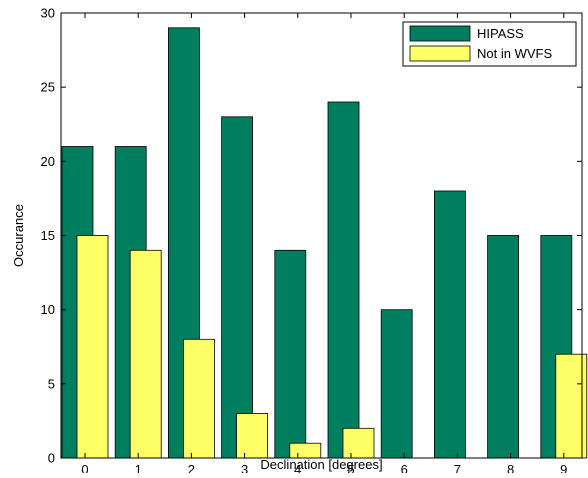 The width and height of the screenshot is (588, 478). What do you see at coordinates (48, 87) in the screenshot?
I see `y-tick-label-25: 25` at bounding box center [48, 87].